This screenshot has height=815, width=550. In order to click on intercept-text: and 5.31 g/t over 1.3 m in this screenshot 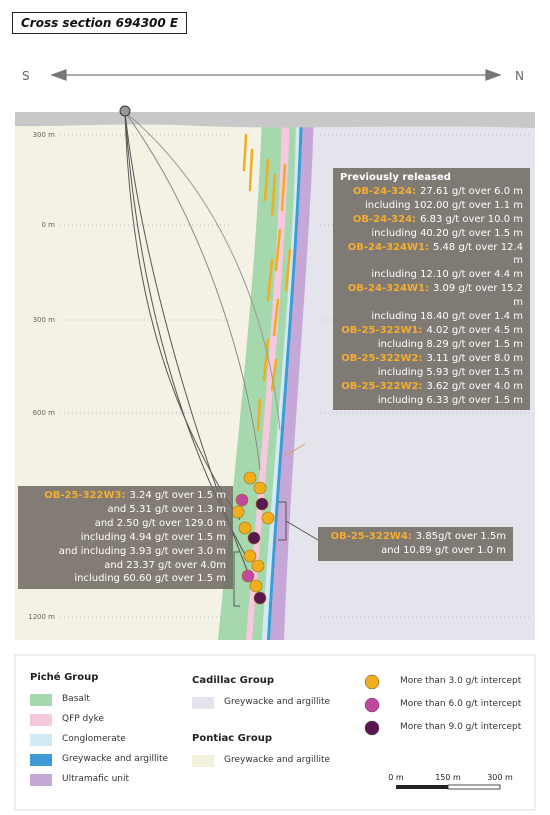, I will do `click(166, 509)`.